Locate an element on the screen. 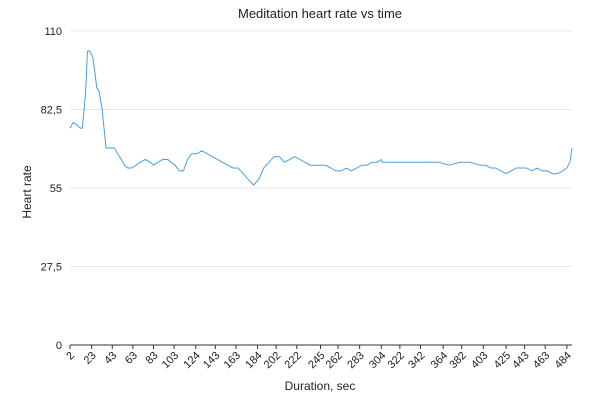  x-tick-label: 443 is located at coordinates (520, 360).